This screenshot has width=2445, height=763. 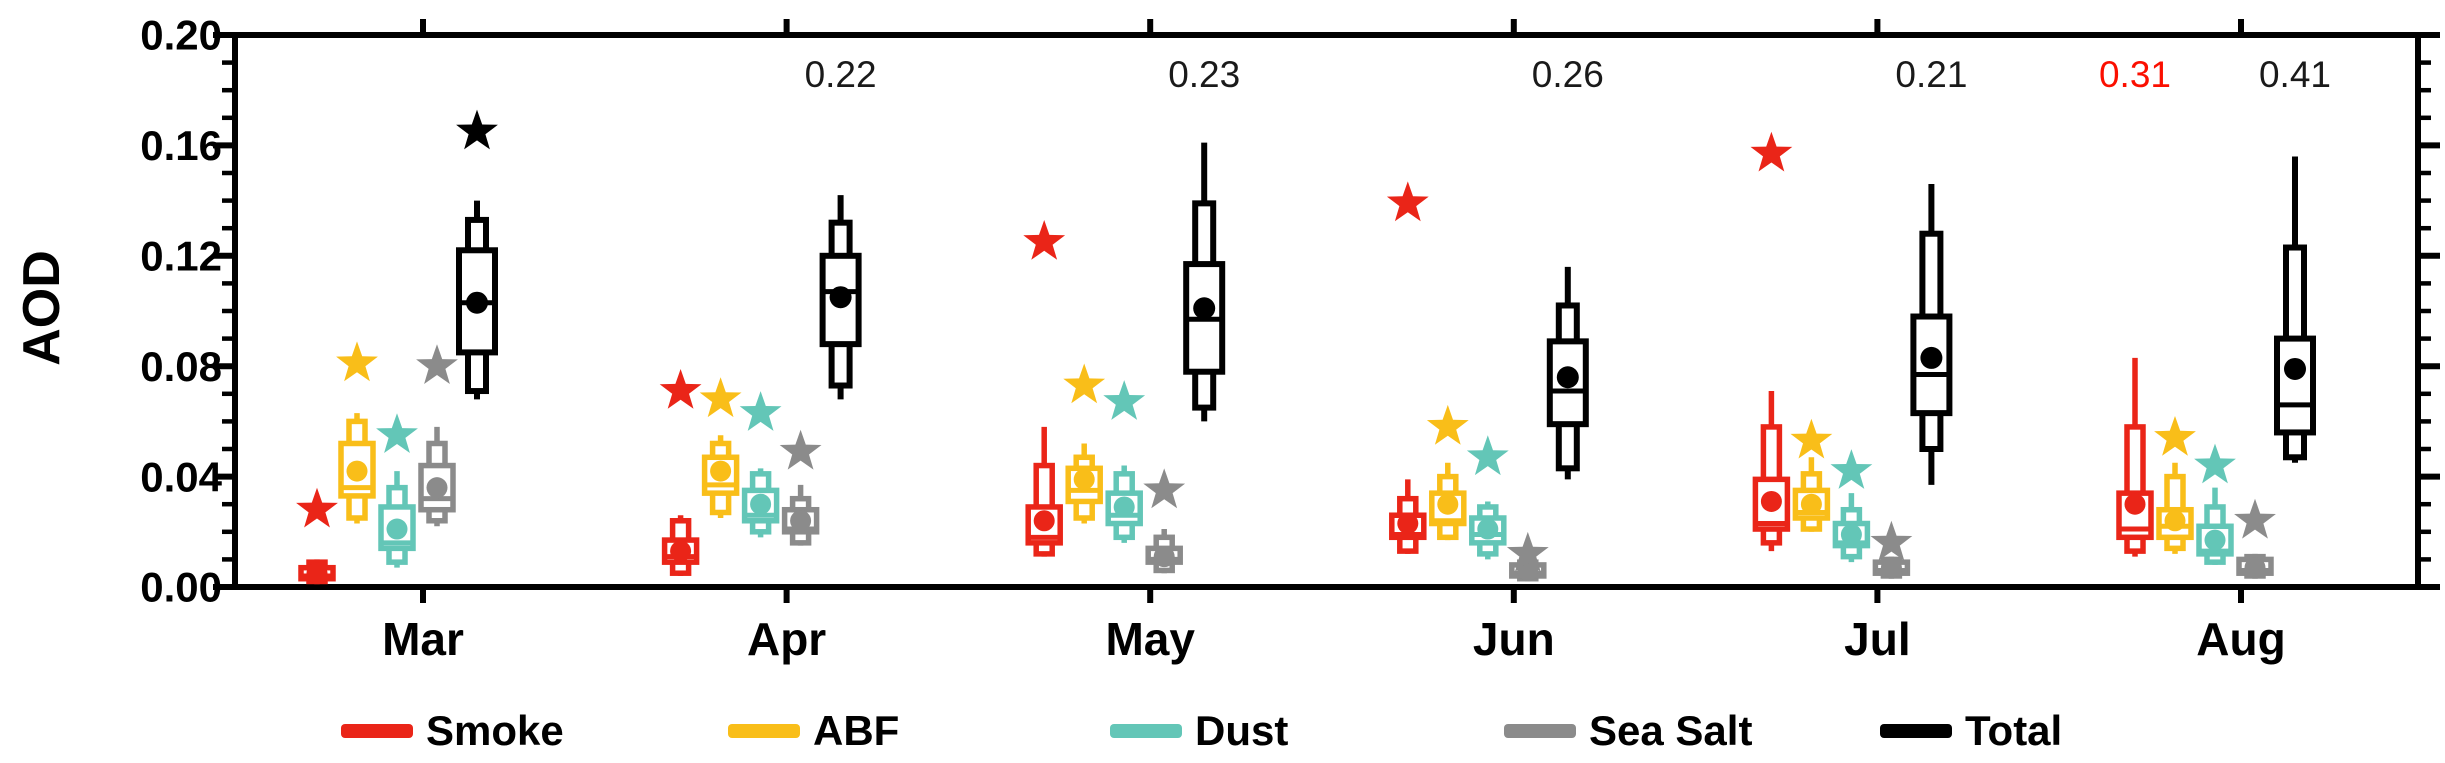 What do you see at coordinates (1877, 639) in the screenshot?
I see `x-tick-label-month: Jul` at bounding box center [1877, 639].